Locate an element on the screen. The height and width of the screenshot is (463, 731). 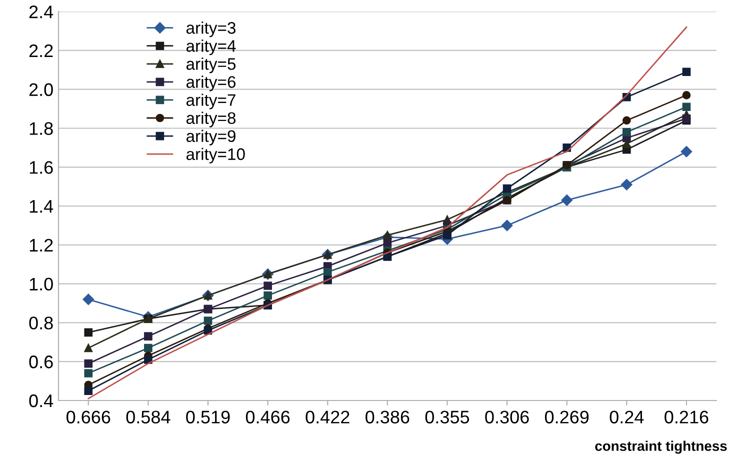
legend-label: arity=5 is located at coordinates (211, 66).